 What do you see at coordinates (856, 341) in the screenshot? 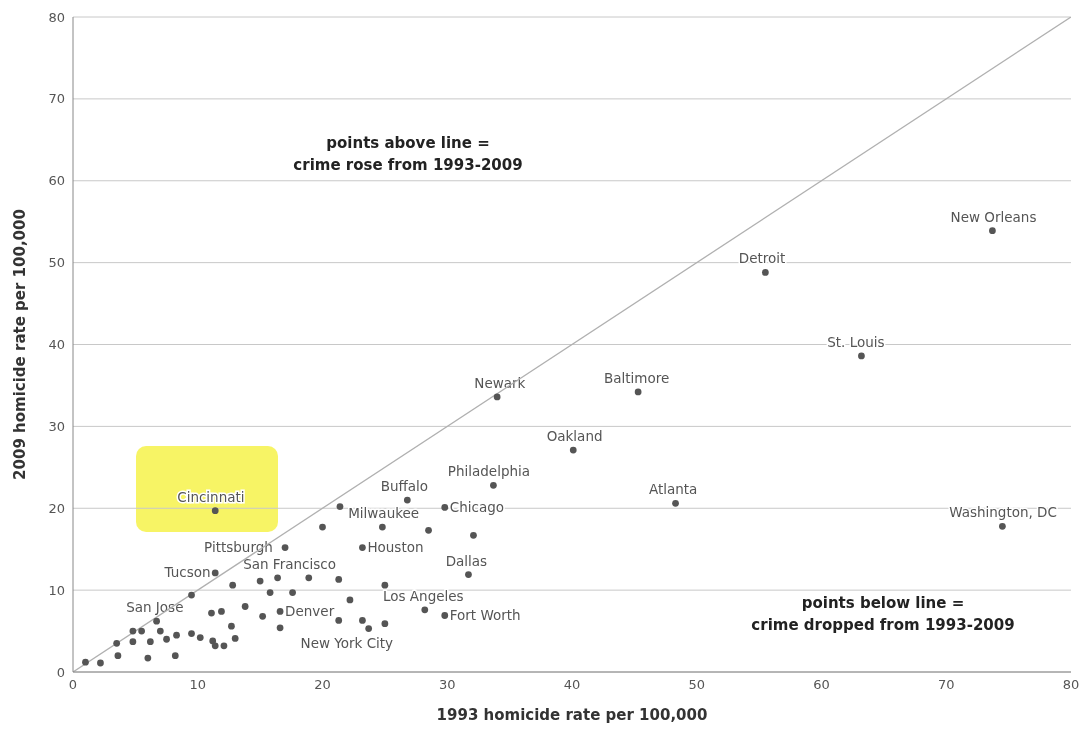
I see `annotation: St. Louis` at bounding box center [856, 341].